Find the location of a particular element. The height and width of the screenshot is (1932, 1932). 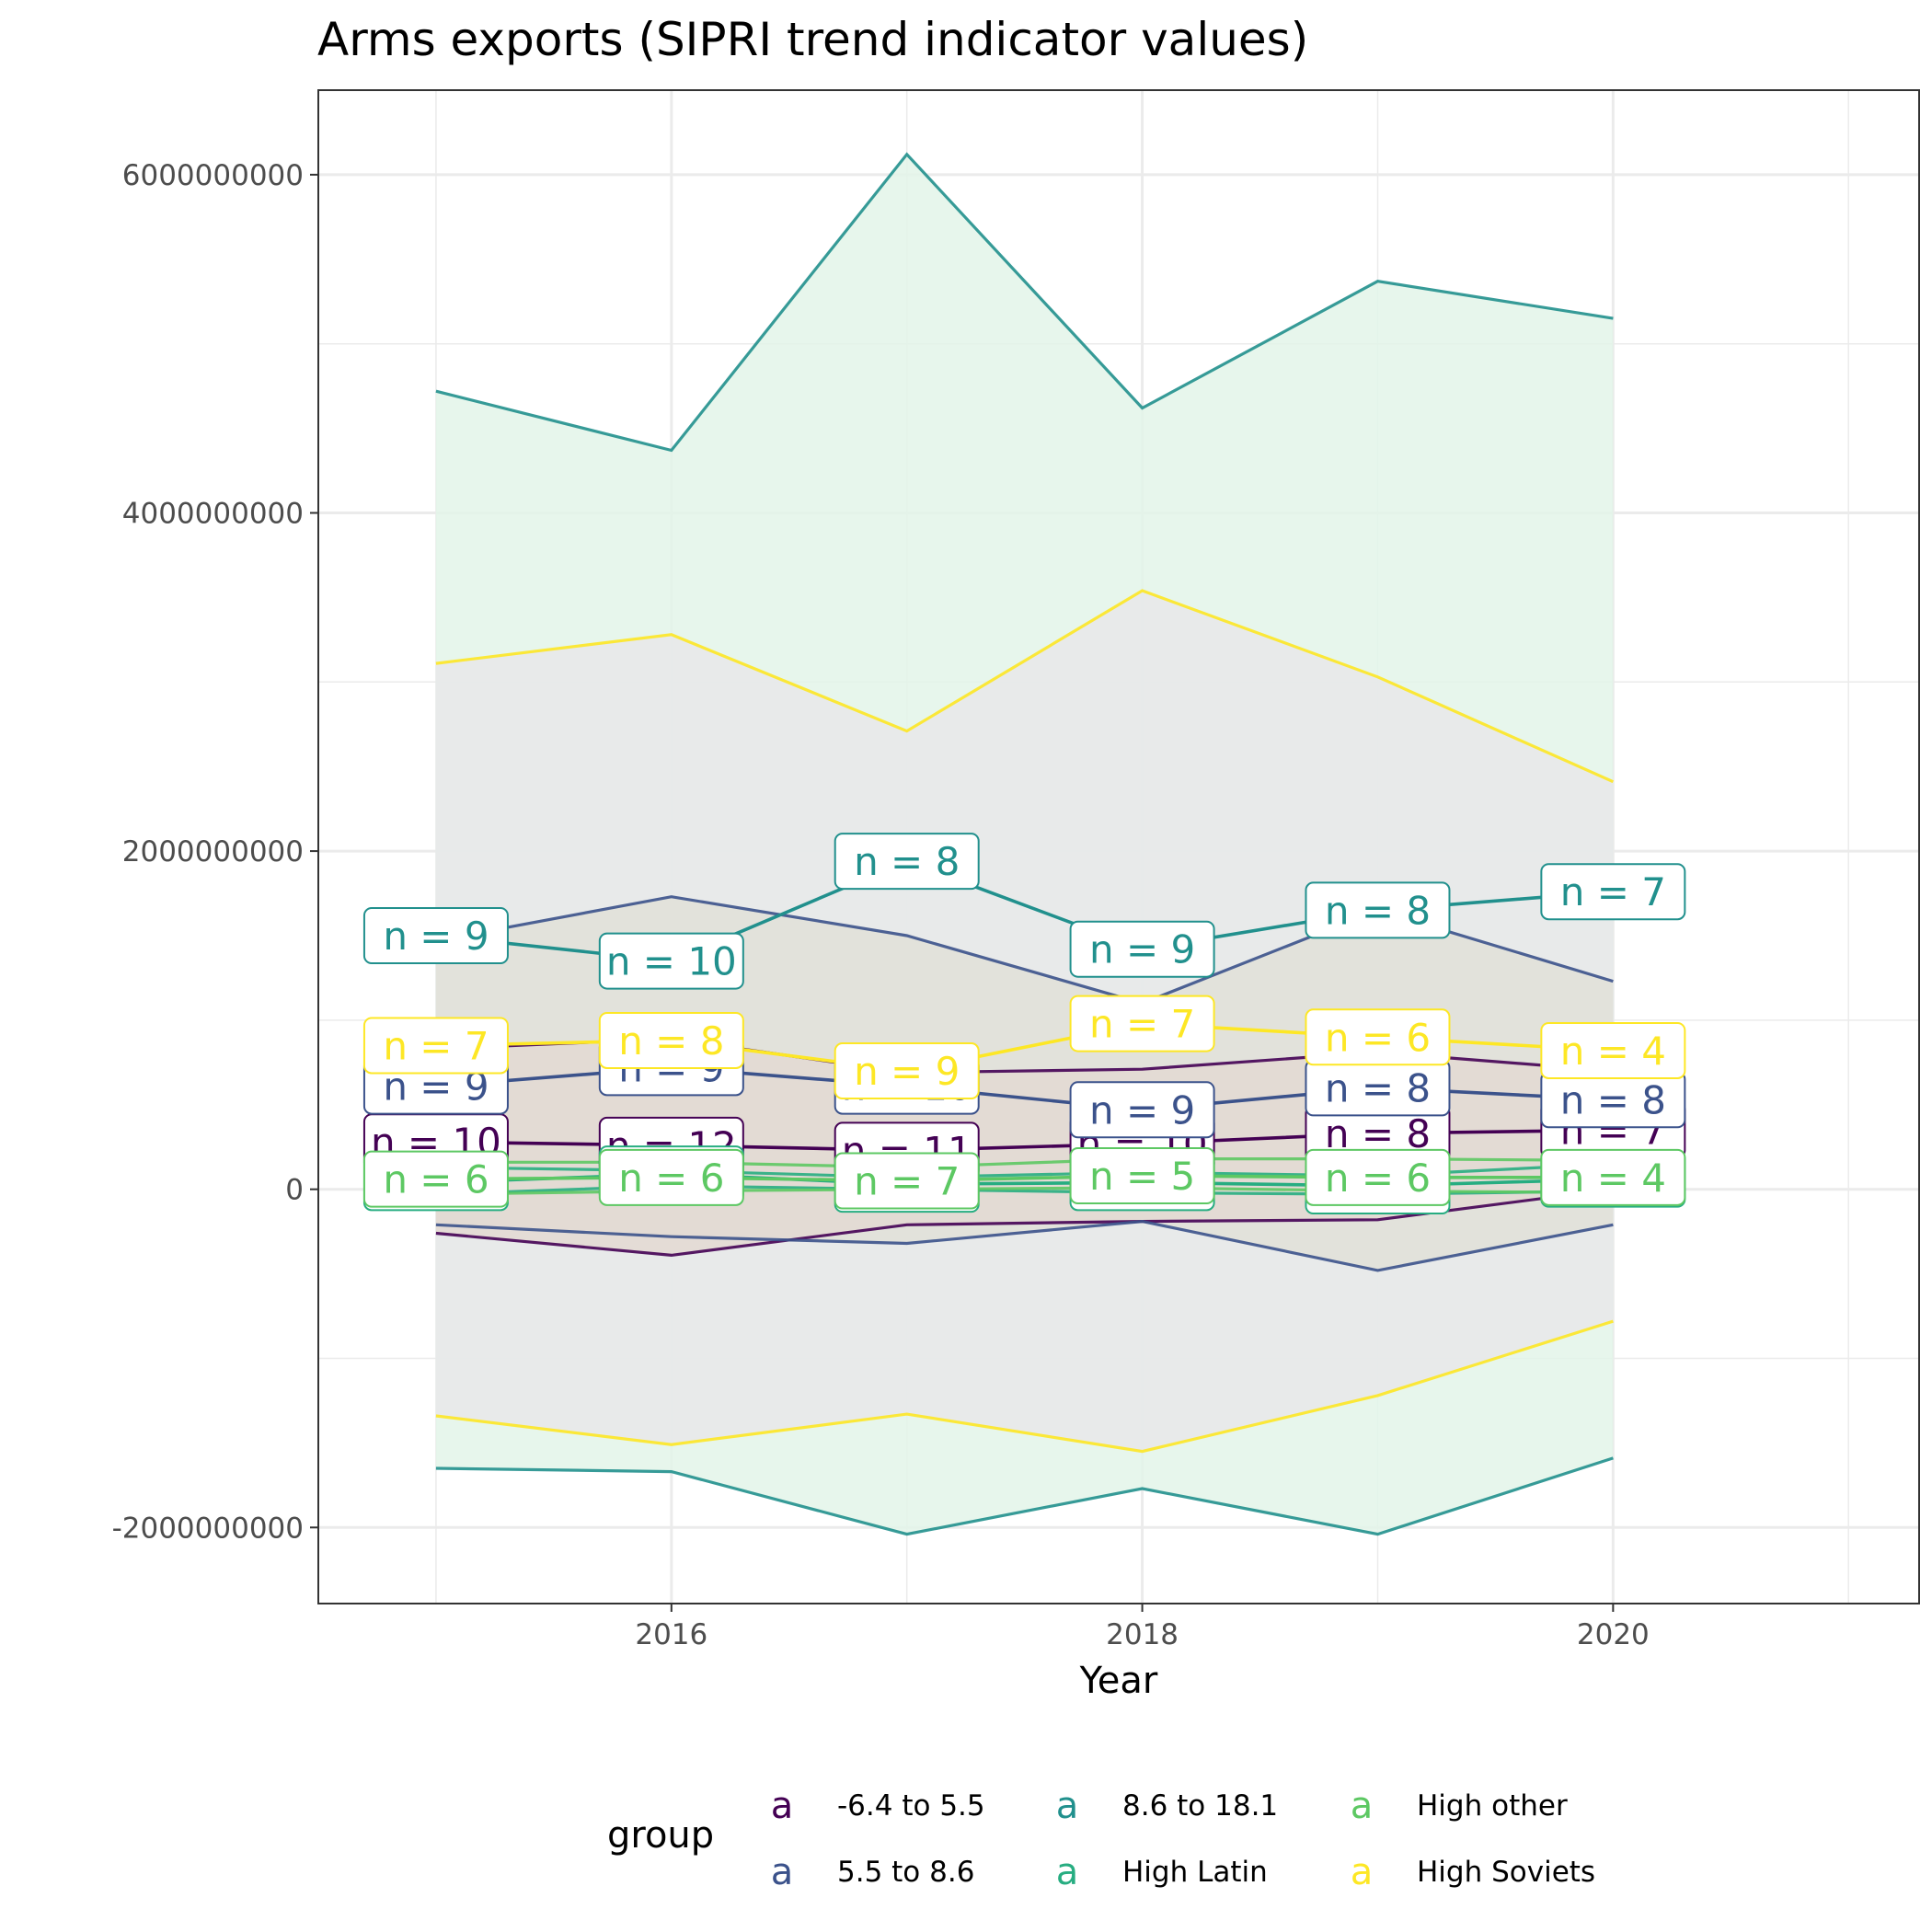

n-label-text: n = 5 is located at coordinates (1142, 1176).